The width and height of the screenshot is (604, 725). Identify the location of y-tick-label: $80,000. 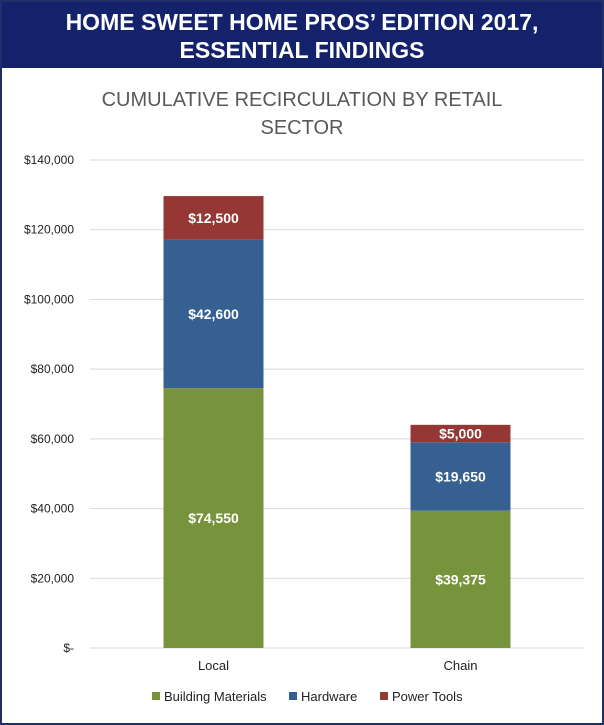
(53, 369).